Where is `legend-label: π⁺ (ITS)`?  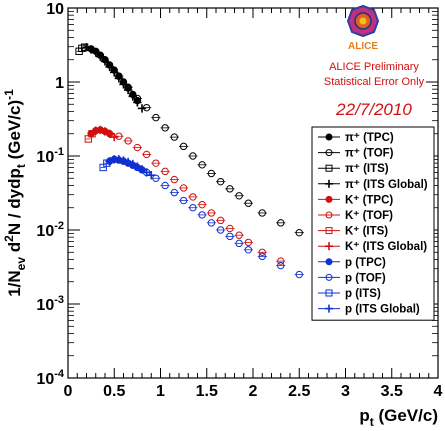 legend-label: π⁺ (ITS) is located at coordinates (367, 169).